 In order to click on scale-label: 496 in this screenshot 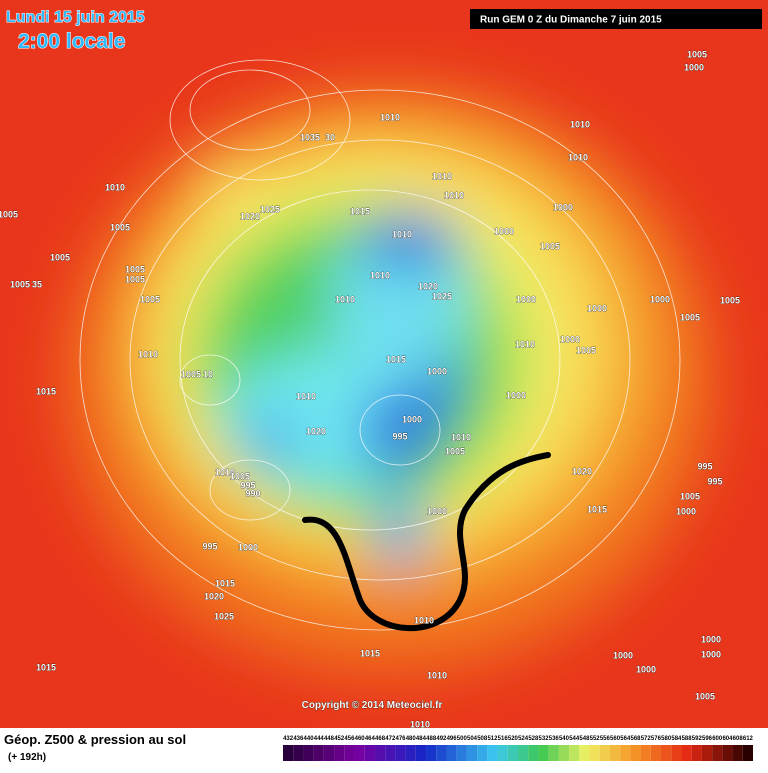, I will do `click(452, 739)`.